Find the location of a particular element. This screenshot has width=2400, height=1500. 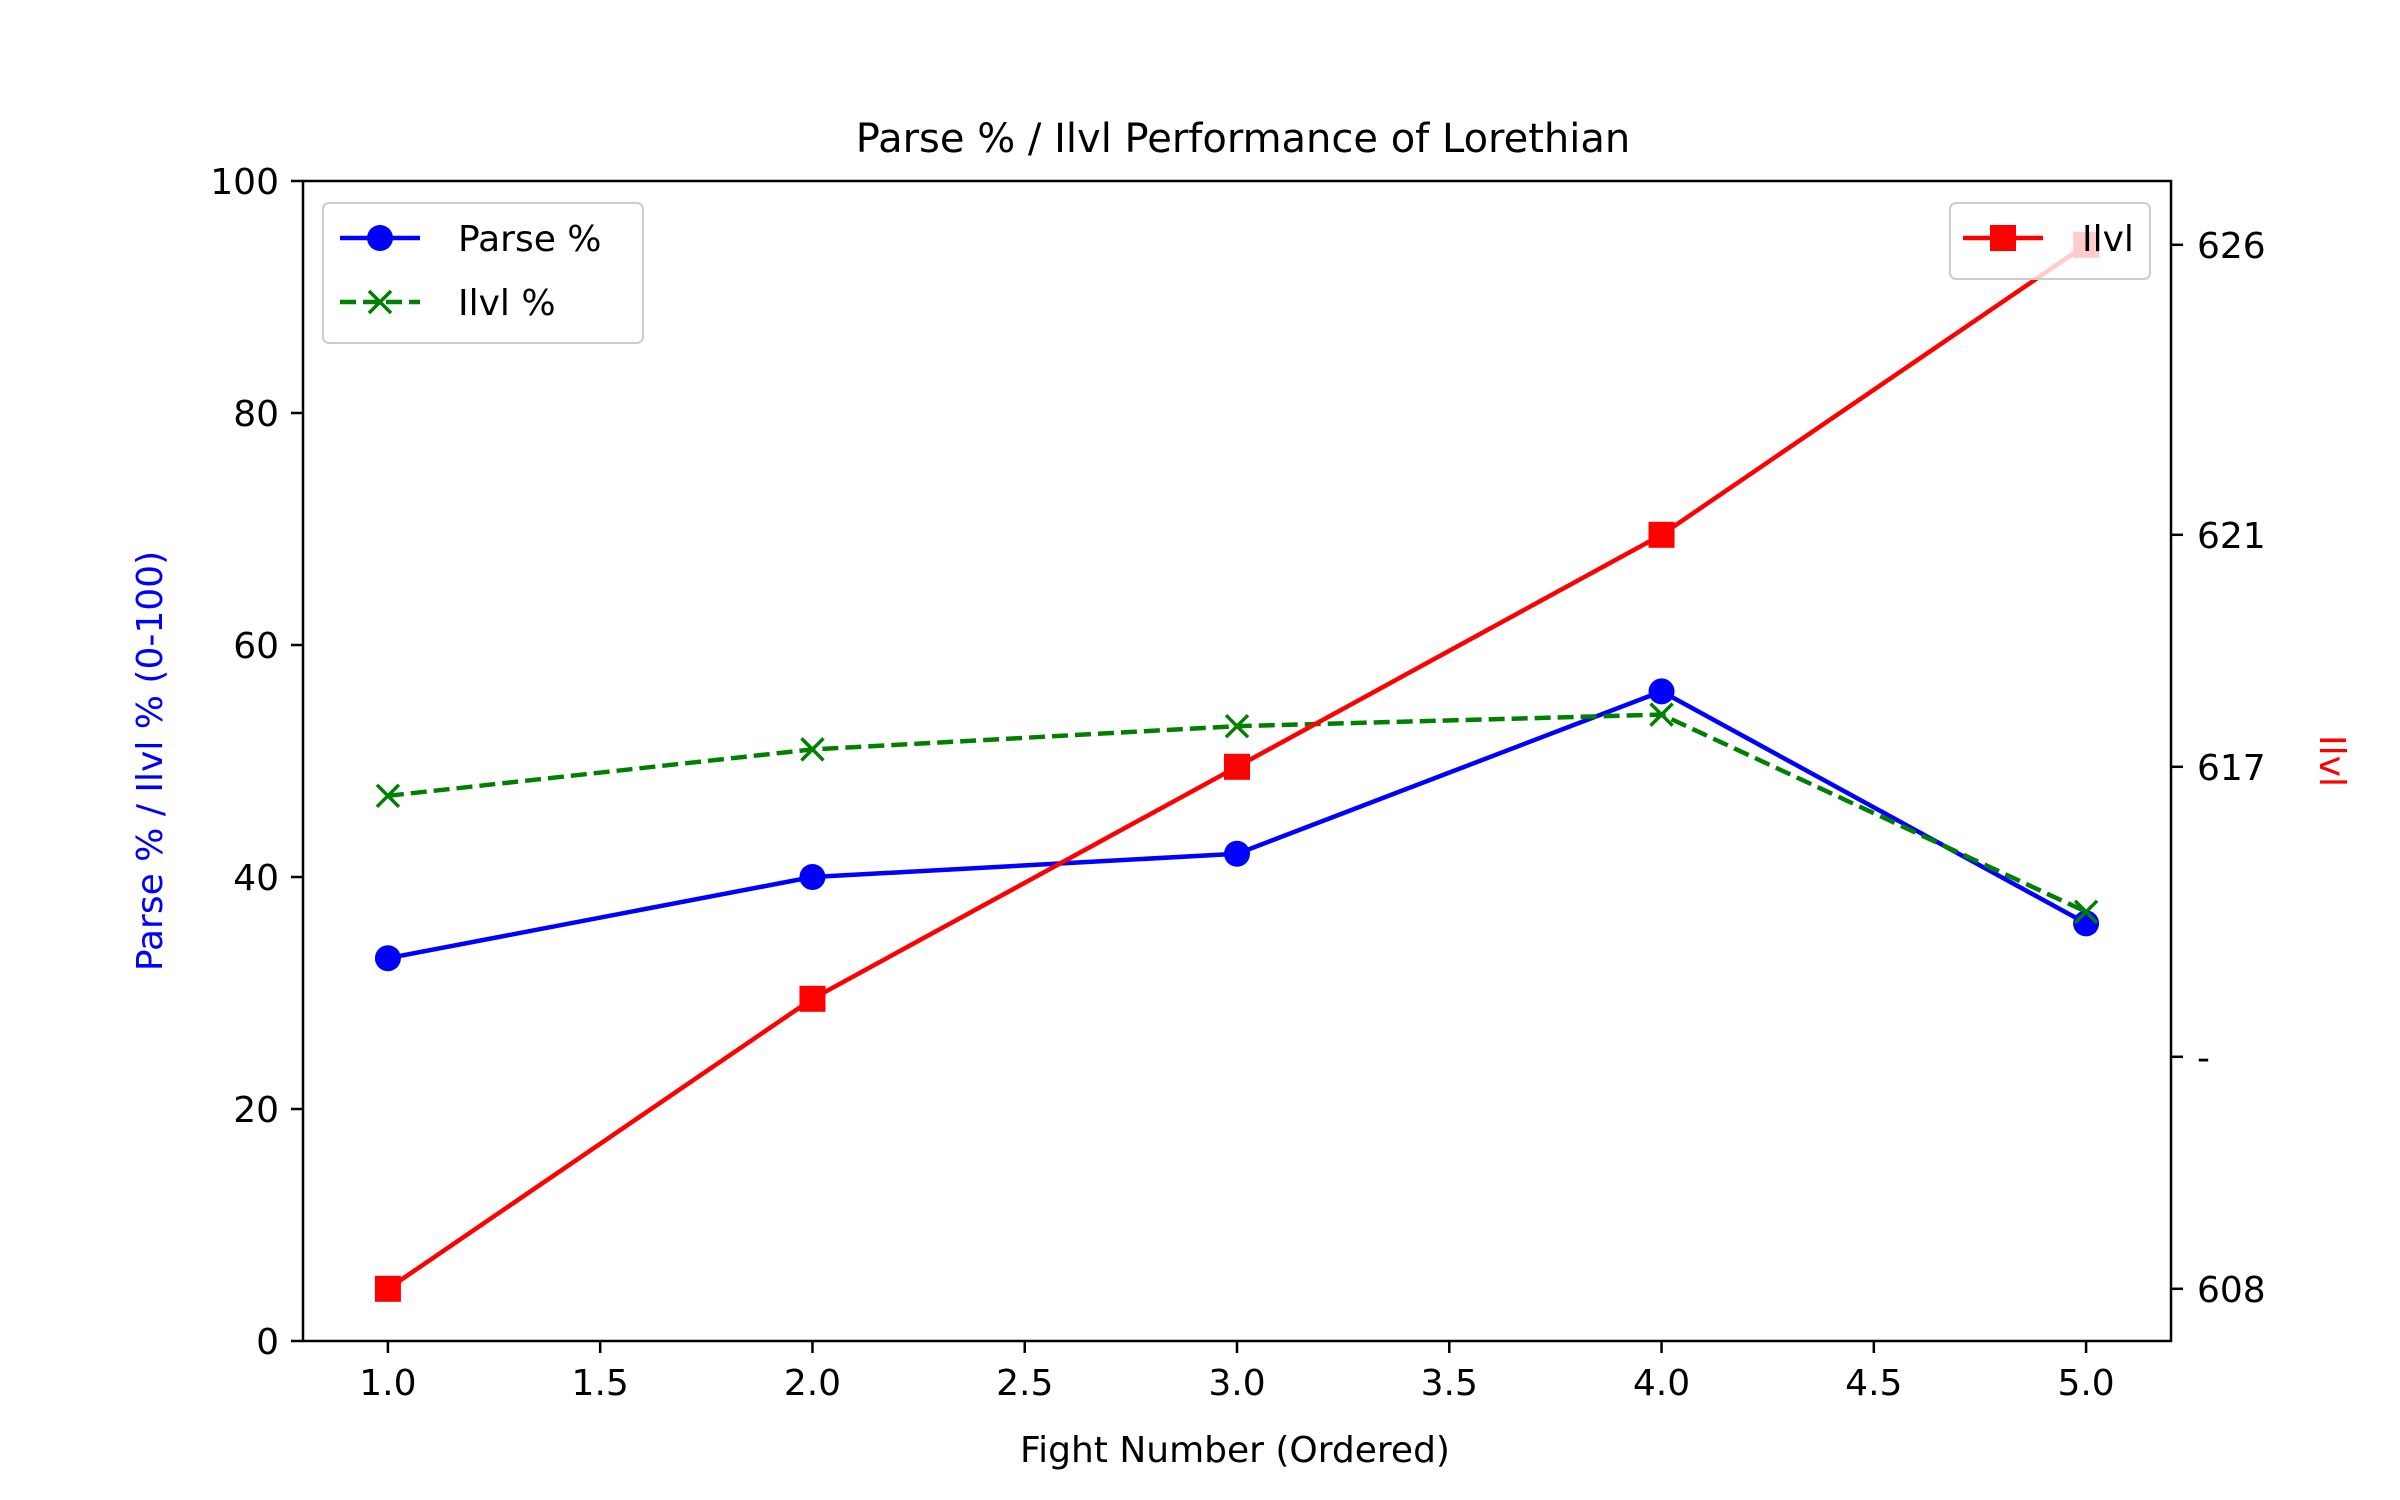

legend-swatch-marker-stroke-b is located at coordinates (380, 302).